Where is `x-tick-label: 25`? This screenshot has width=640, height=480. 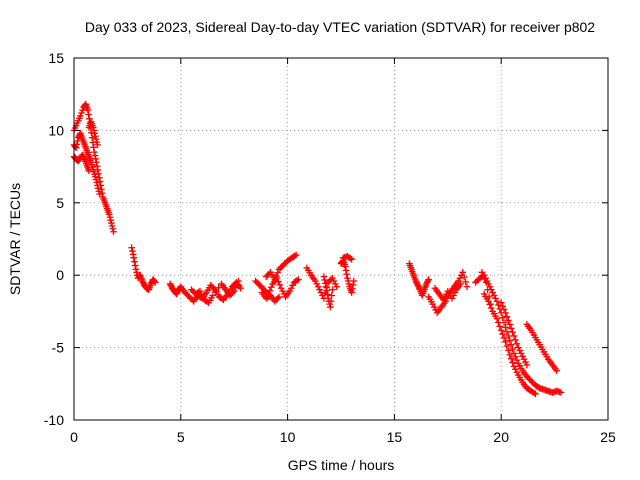
x-tick-label: 25 is located at coordinates (608, 437).